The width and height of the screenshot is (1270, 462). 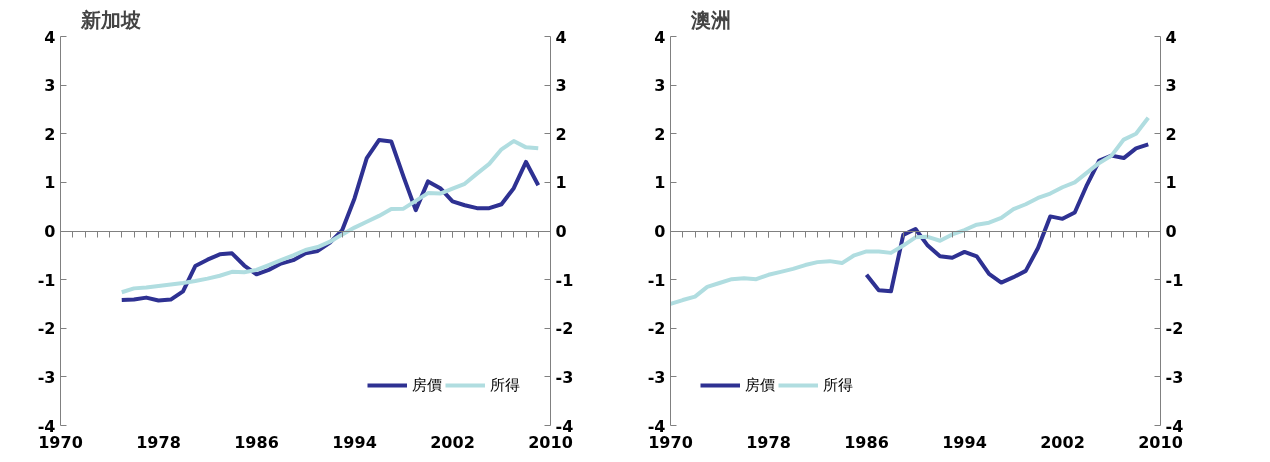 What do you see at coordinates (110, 19) in the screenshot?
I see `chart-title: 新加坡` at bounding box center [110, 19].